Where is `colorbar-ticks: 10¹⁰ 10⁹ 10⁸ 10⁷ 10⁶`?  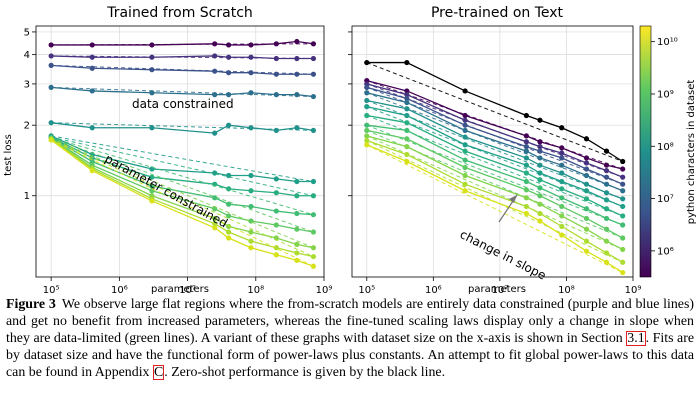
colorbar-ticks: 10¹⁰ 10⁹ 10⁸ 10⁷ 10⁶ is located at coordinates (664, 147).